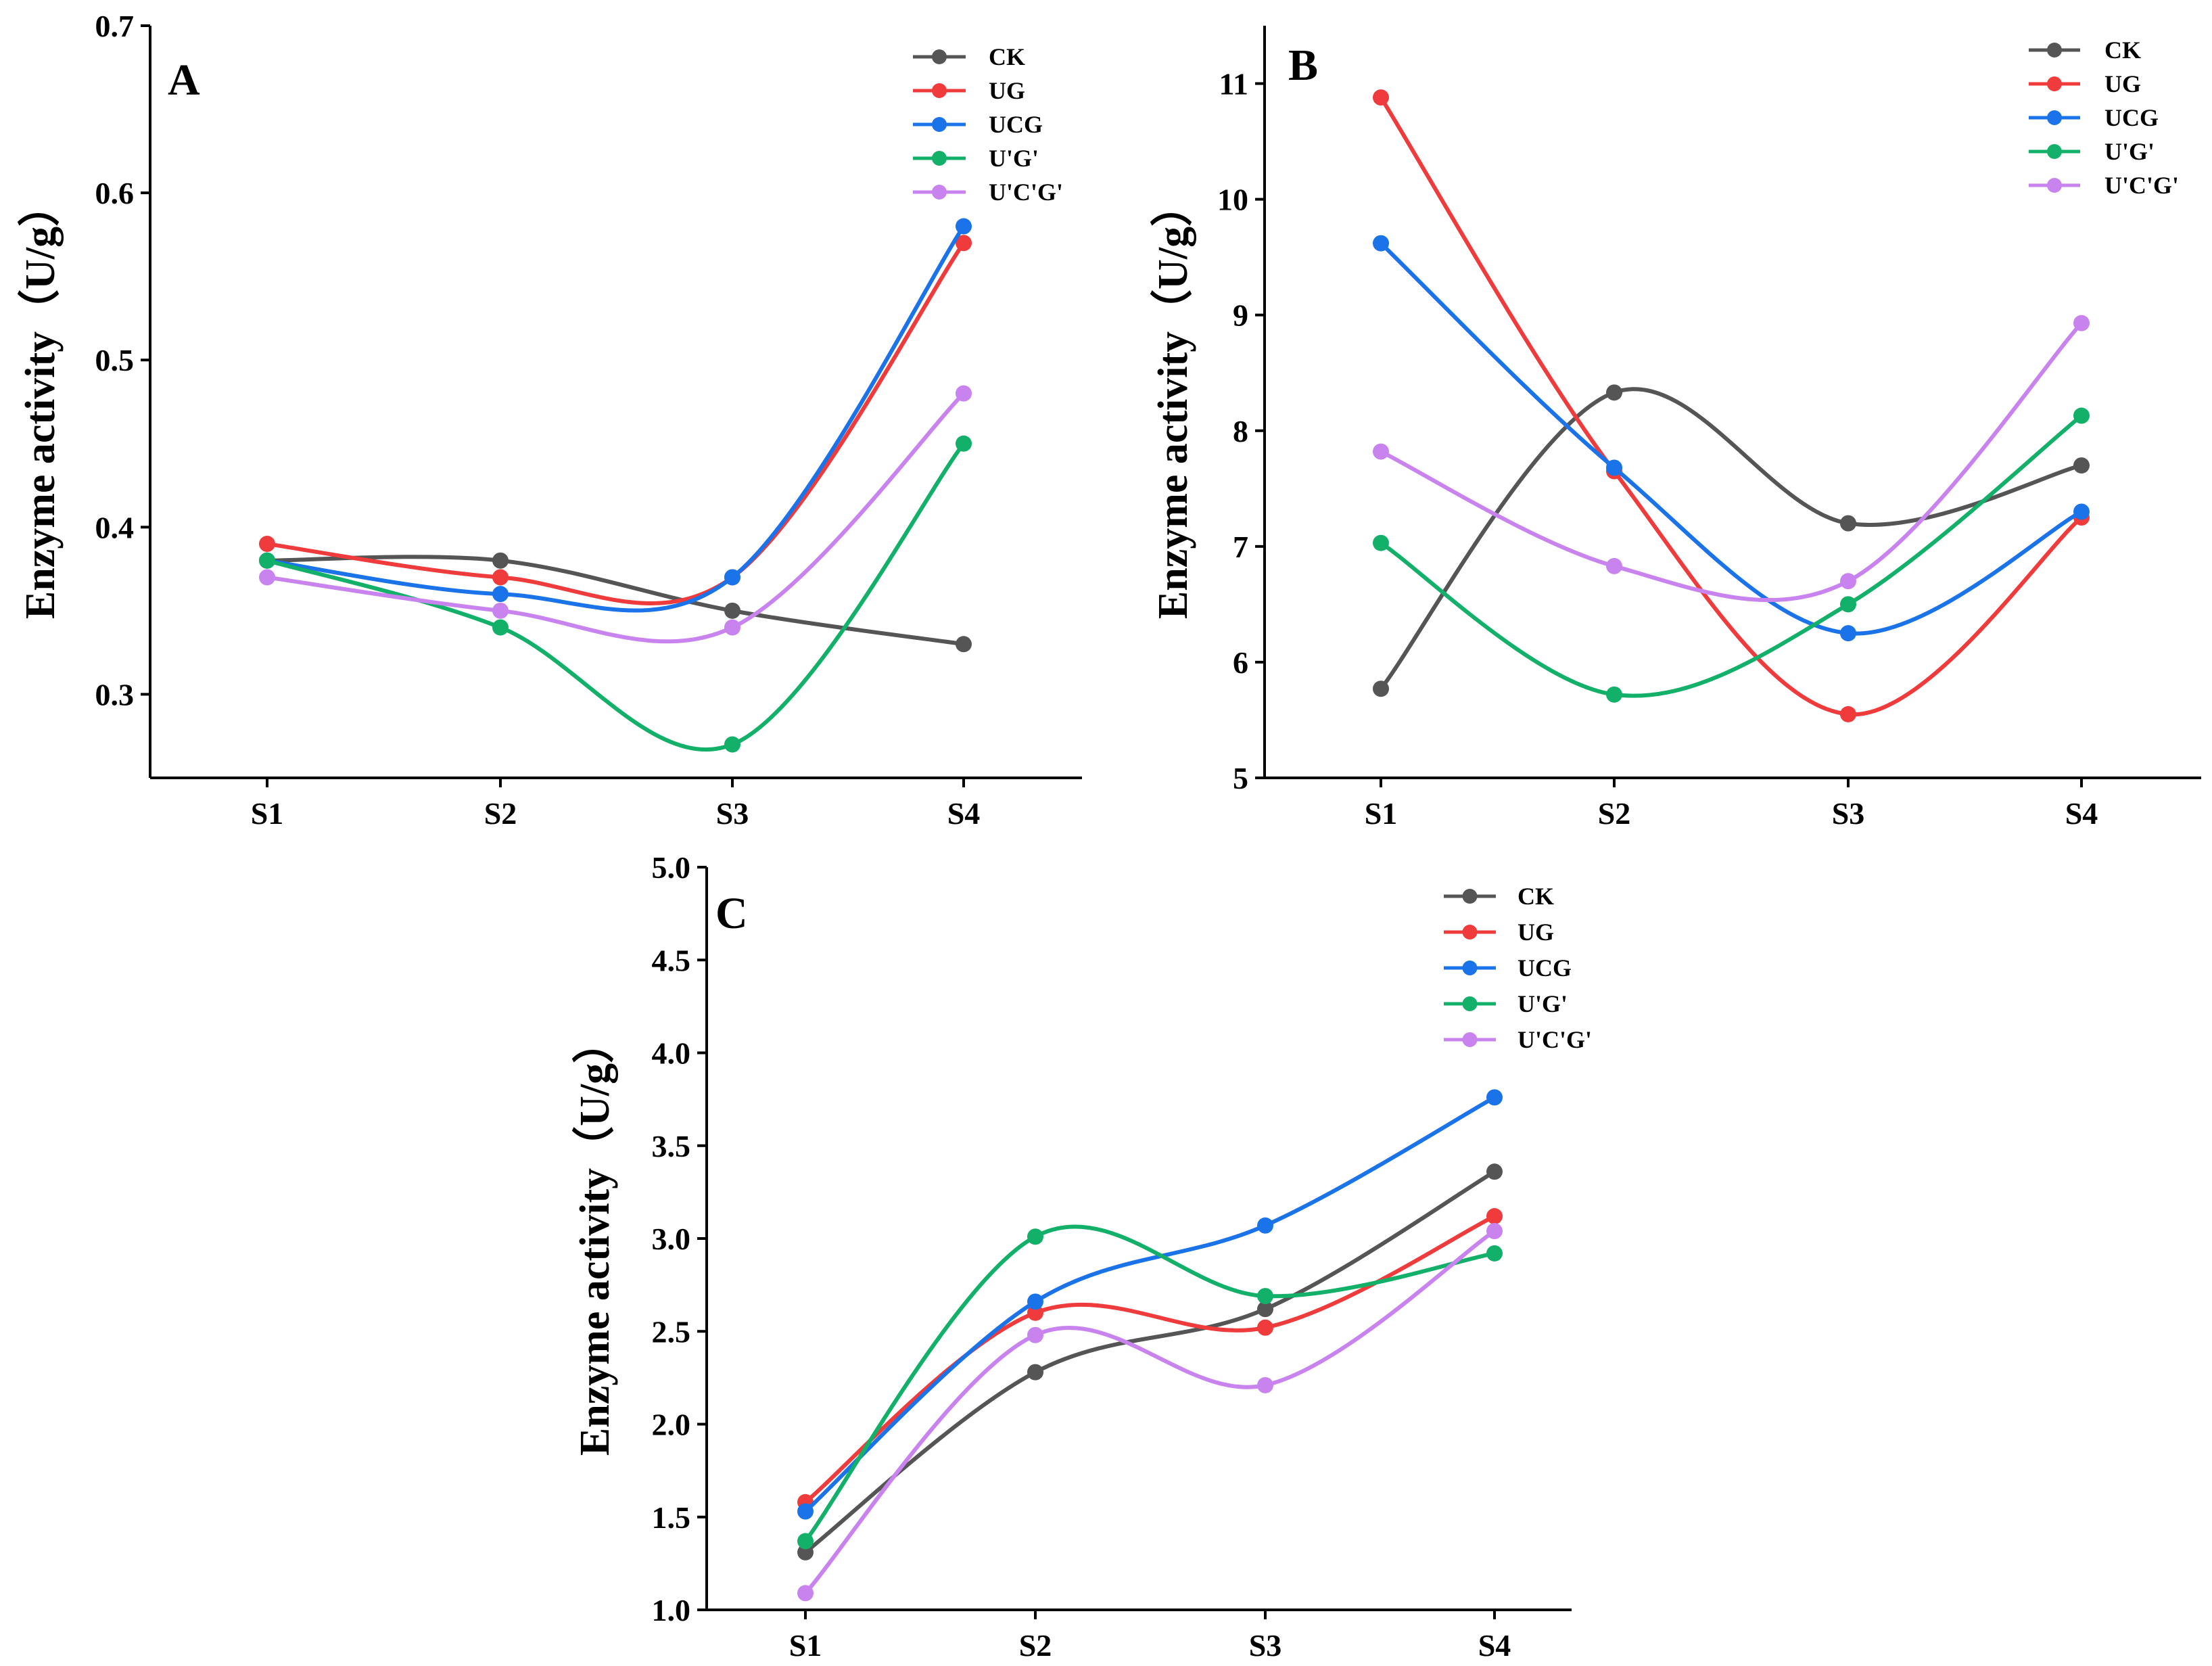  Describe the element at coordinates (1240, 431) in the screenshot. I see `y-tick-label: 8` at that location.